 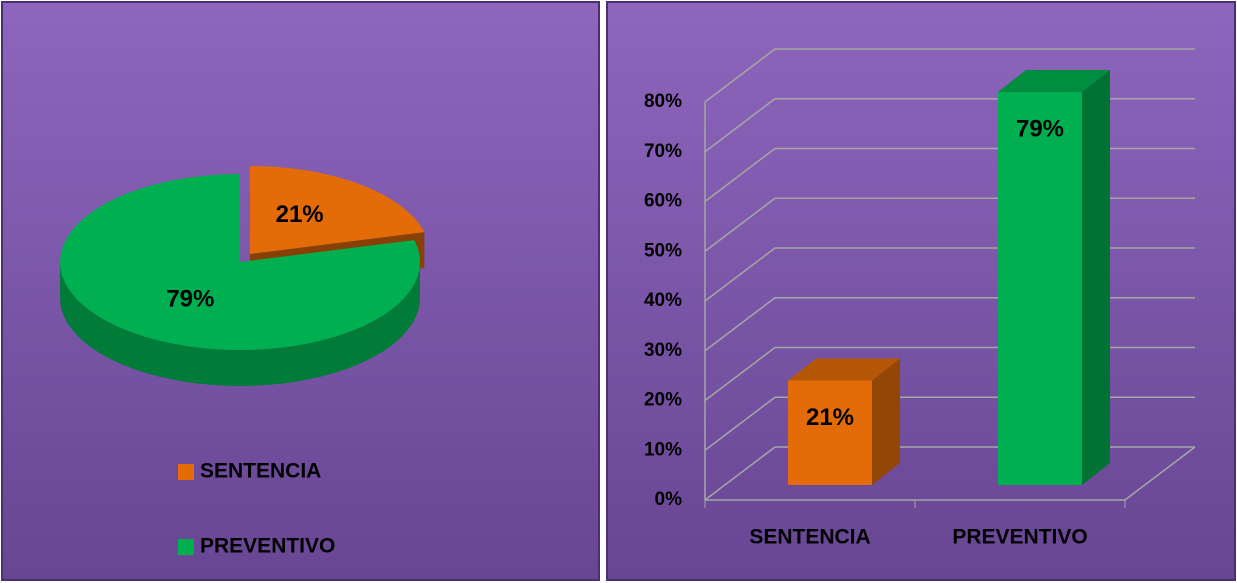 I want to click on x-tick-label: PREVENTIVO, so click(x=1019, y=537).